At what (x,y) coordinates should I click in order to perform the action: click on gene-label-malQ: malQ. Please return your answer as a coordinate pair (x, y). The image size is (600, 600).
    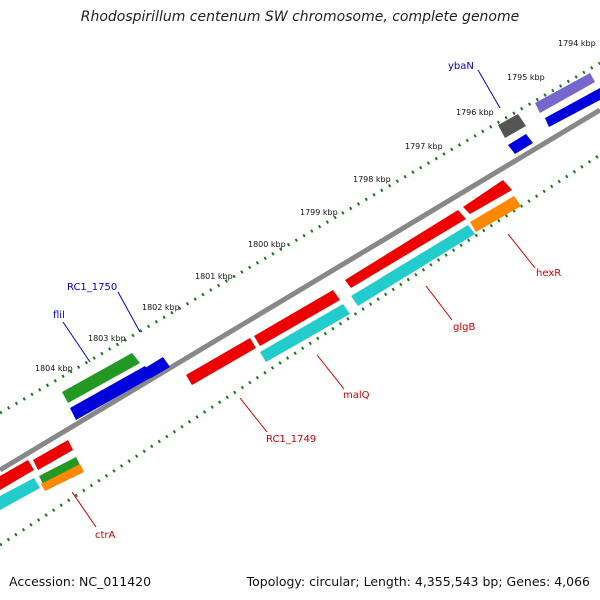
    Looking at the image, I should click on (356, 395).